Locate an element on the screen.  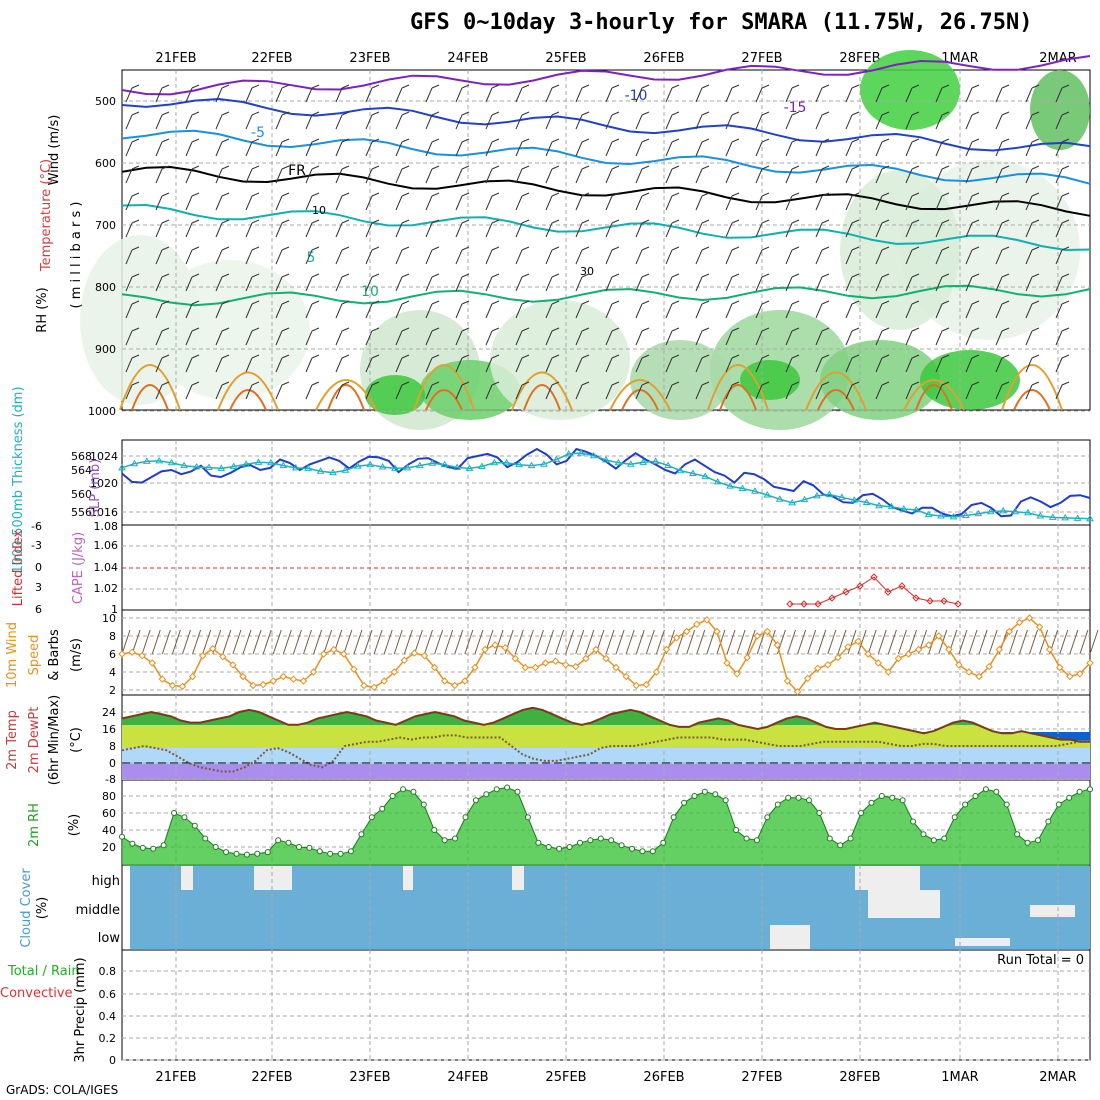
wind-tick: 8 is located at coordinates (112, 636).